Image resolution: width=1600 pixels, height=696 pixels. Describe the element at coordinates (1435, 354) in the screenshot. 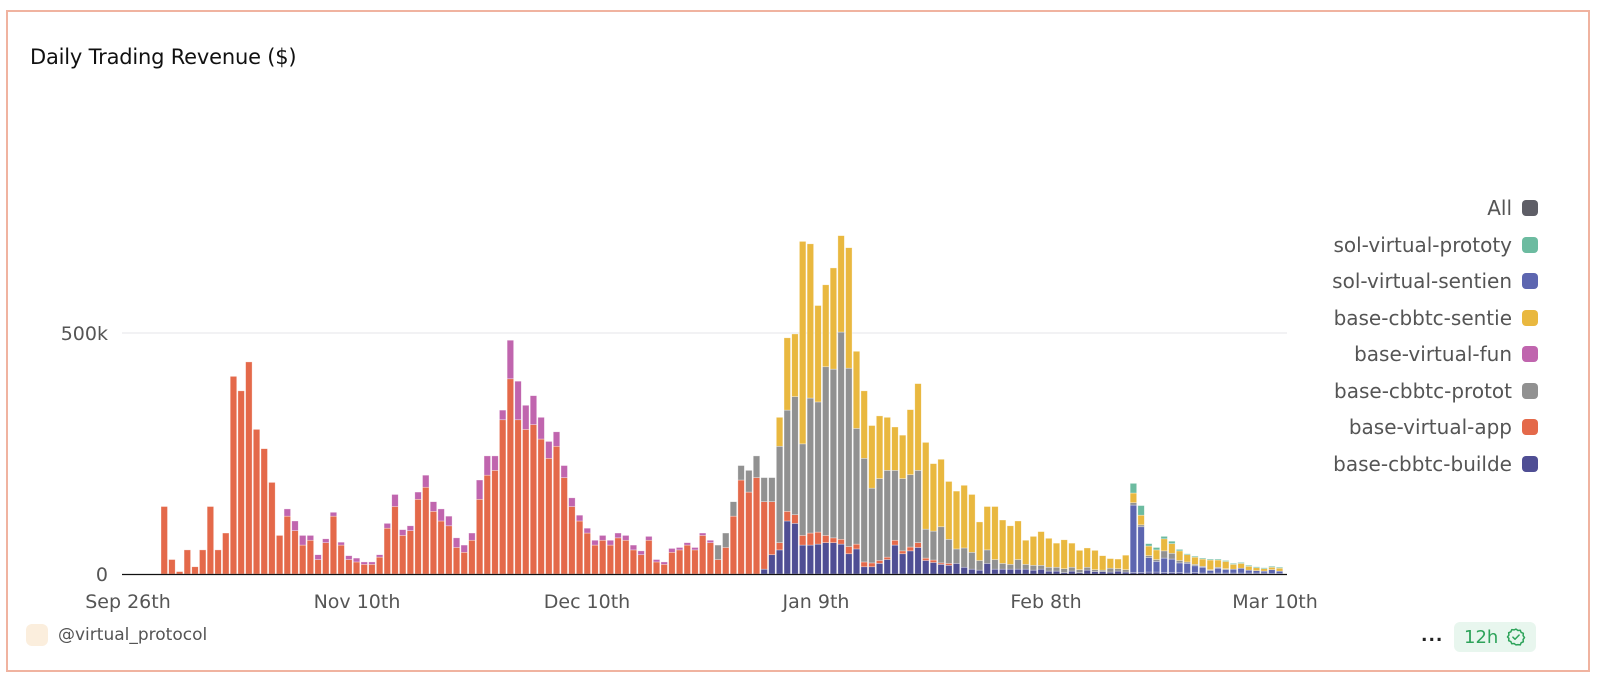

I see `legend-item: base-virtual-fun` at that location.